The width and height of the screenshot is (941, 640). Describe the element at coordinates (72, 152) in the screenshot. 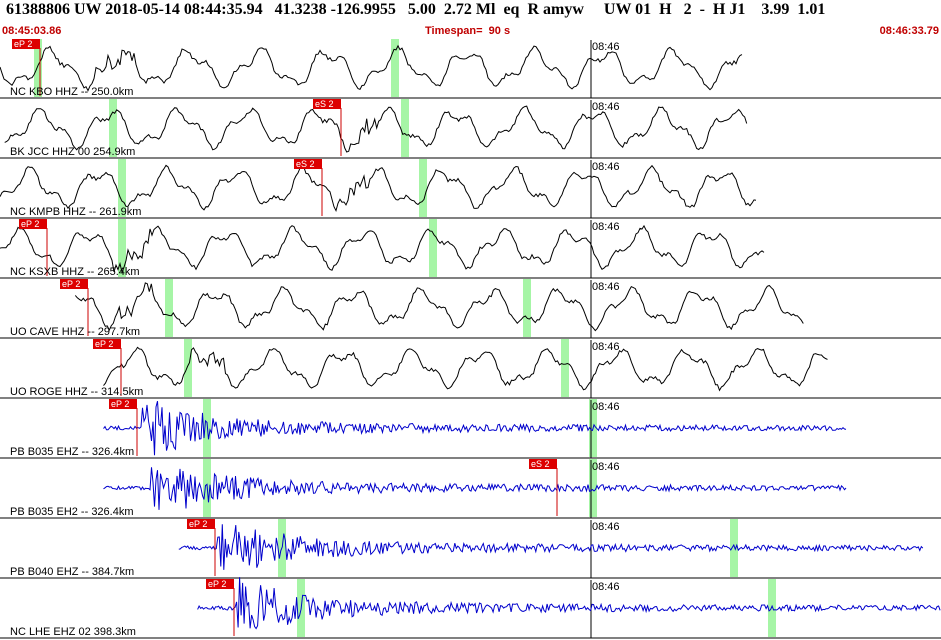

I see `station-label: BK JCC HHZ 00 254.9km` at that location.